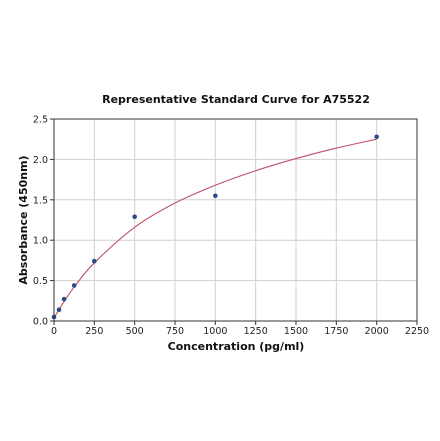  I want to click on x-tick-label: 1750, so click(336, 331).